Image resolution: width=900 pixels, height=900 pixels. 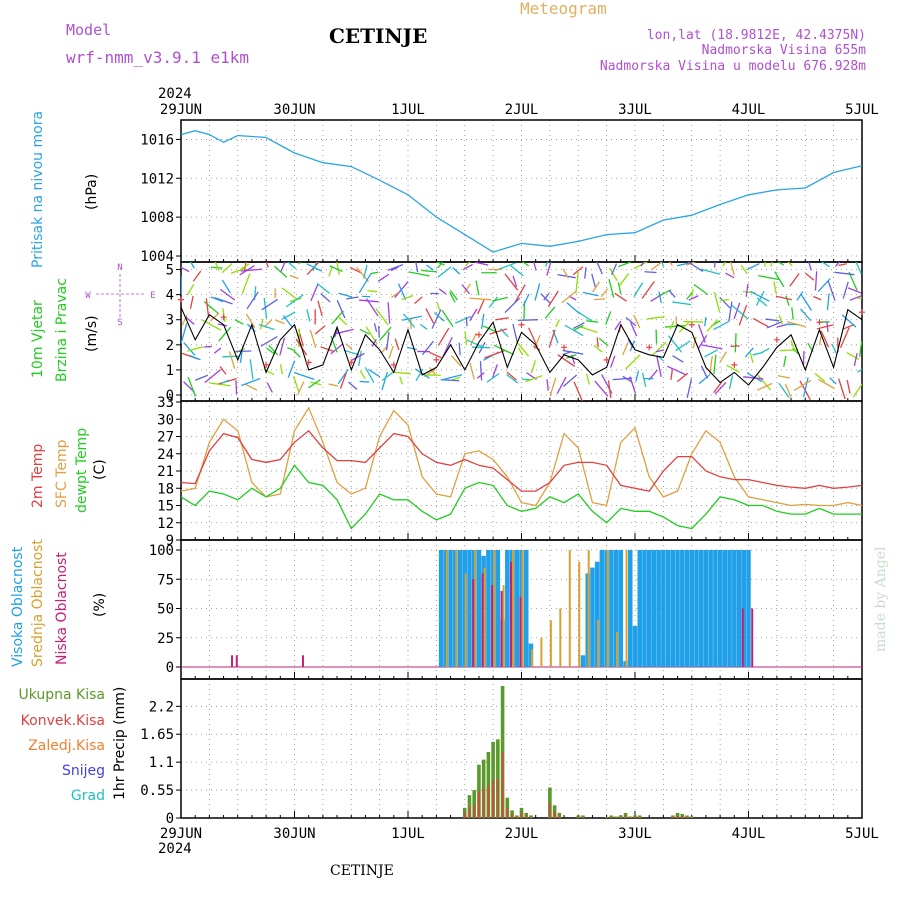 What do you see at coordinates (82, 470) in the screenshot?
I see `temp-ylabel-3: dewpt Temp` at bounding box center [82, 470].